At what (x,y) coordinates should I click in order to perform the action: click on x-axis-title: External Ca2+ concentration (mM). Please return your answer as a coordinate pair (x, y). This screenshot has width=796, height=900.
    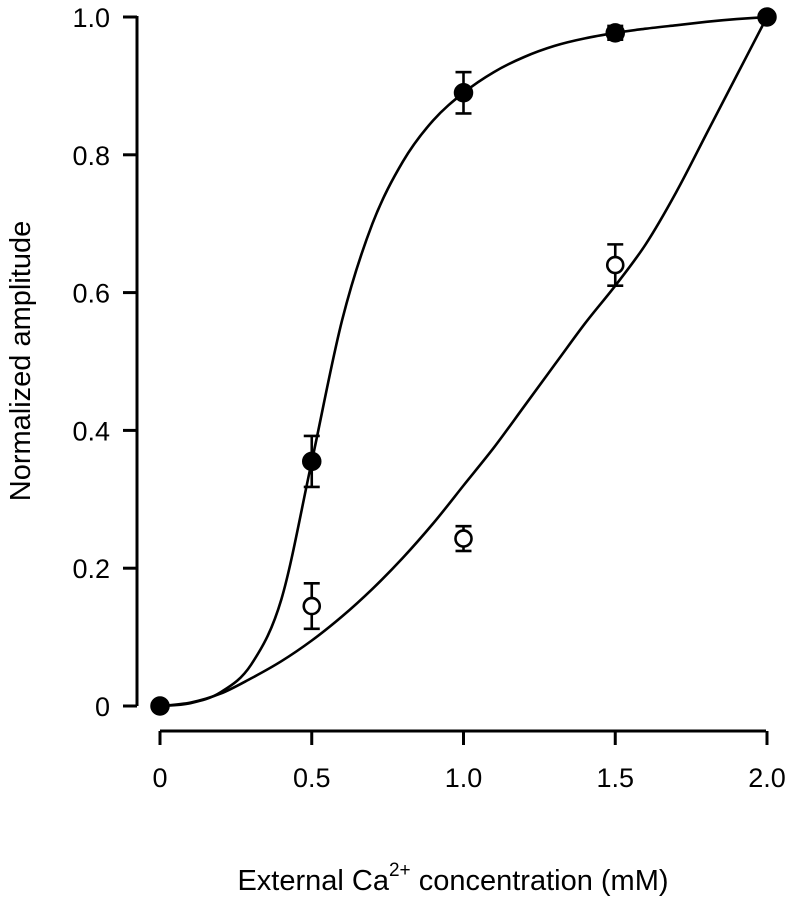
    Looking at the image, I should click on (452, 878).